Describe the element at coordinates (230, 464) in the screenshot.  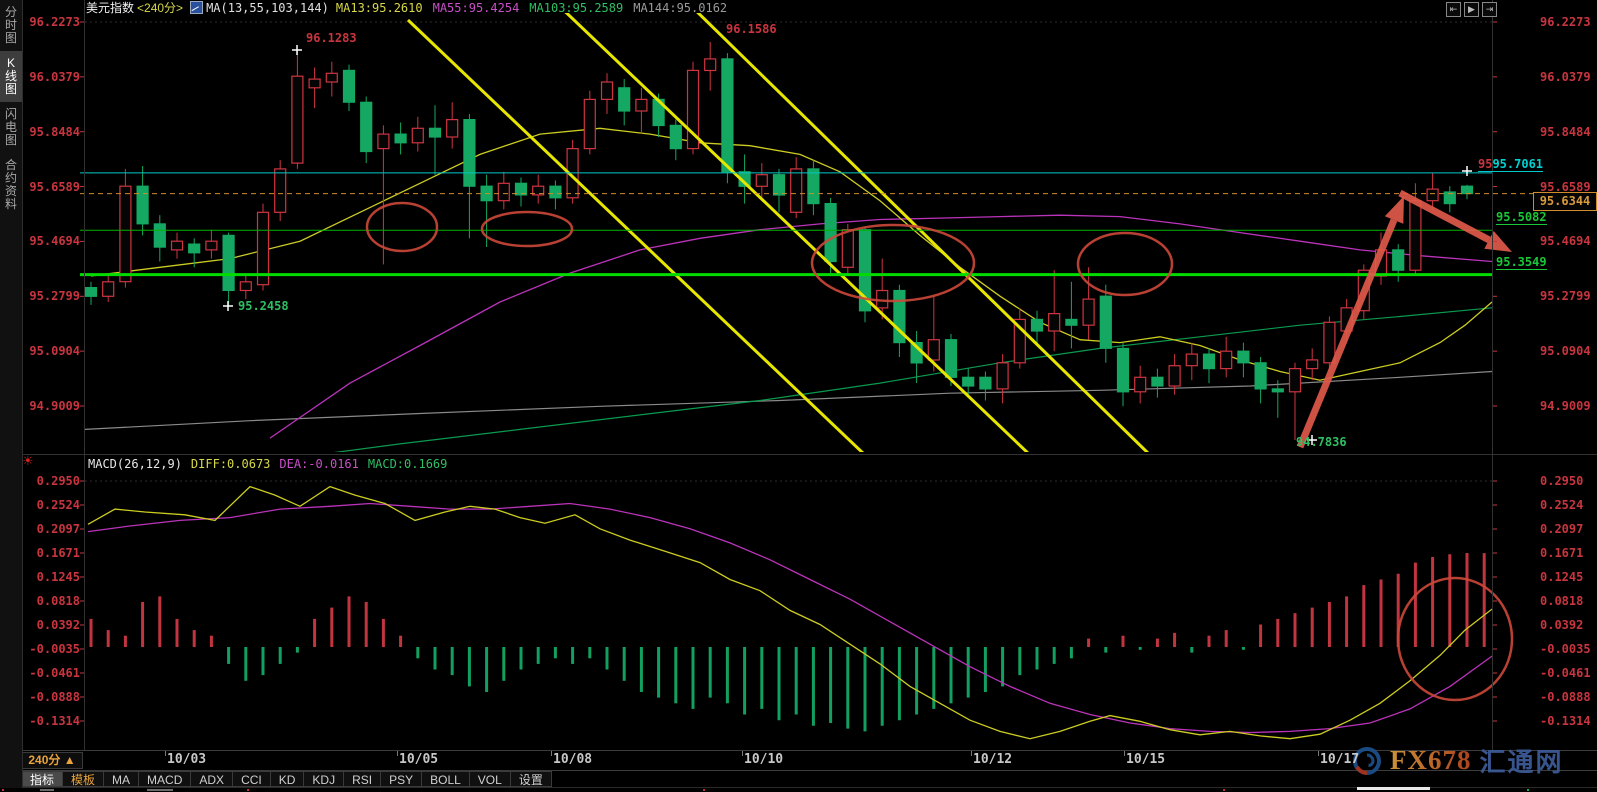
I see `macd-value: DIFF:0.0673` at that location.